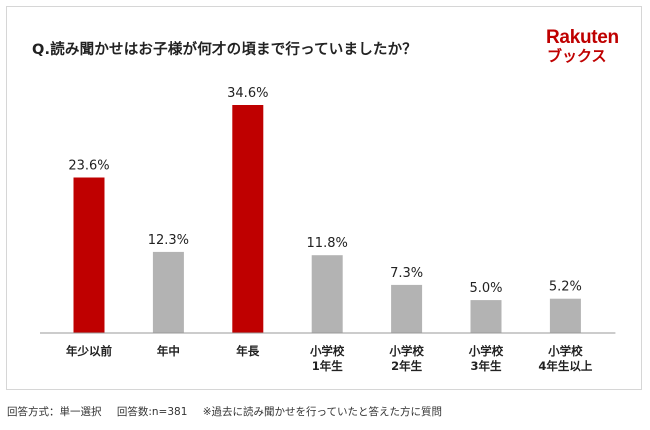  What do you see at coordinates (577, 56) in the screenshot?
I see `logo-subtitle: ブックス` at bounding box center [577, 56].